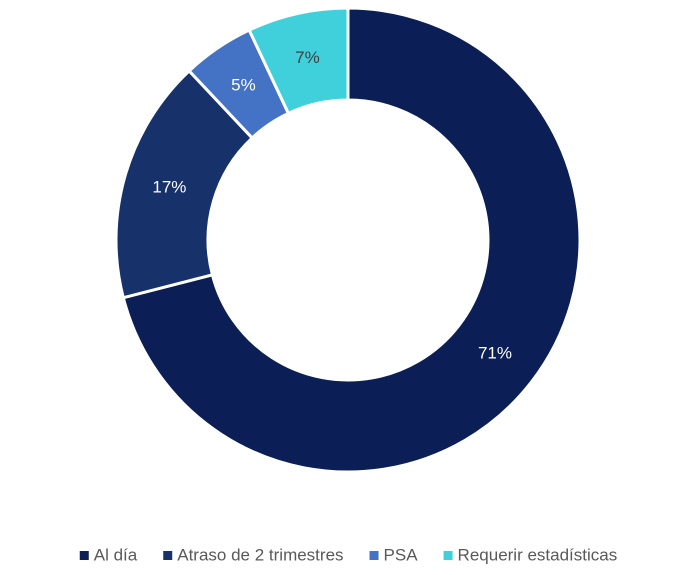 Image resolution: width=697 pixels, height=575 pixels. Describe the element at coordinates (495, 352) in the screenshot. I see `data-label: 71%` at that location.